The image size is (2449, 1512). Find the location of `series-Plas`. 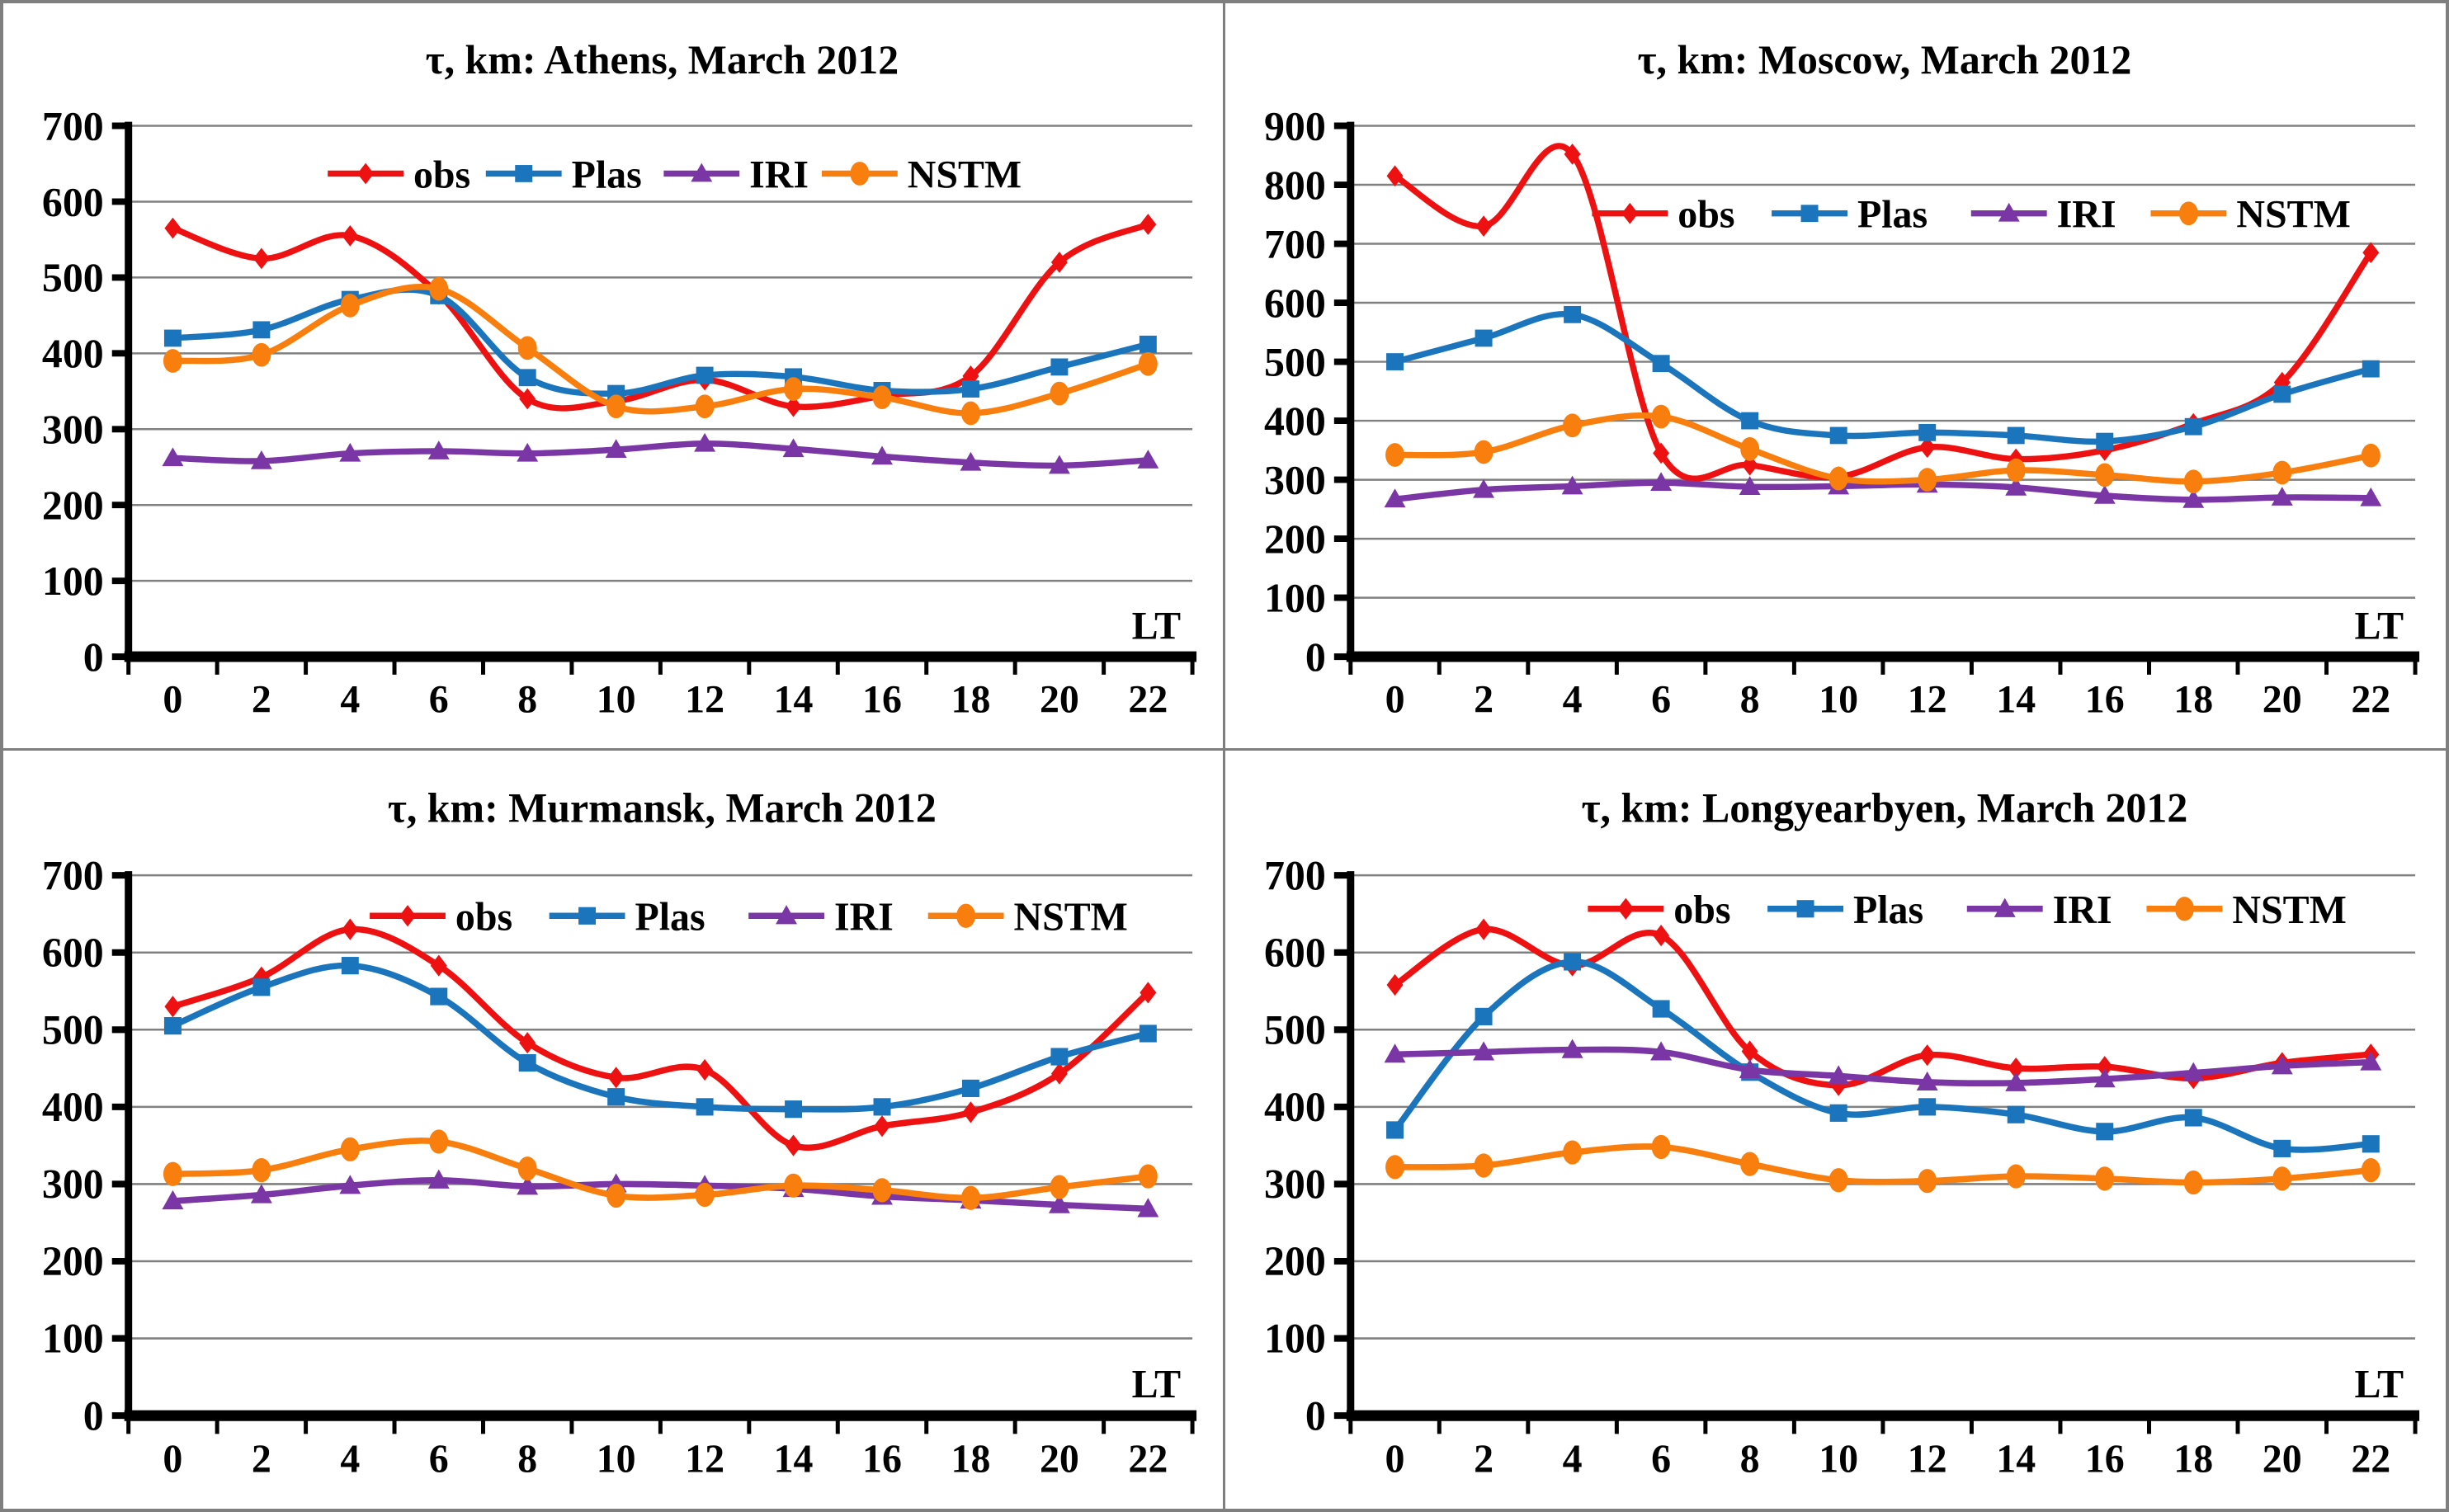

series-Plas is located at coordinates (1883, 1055).